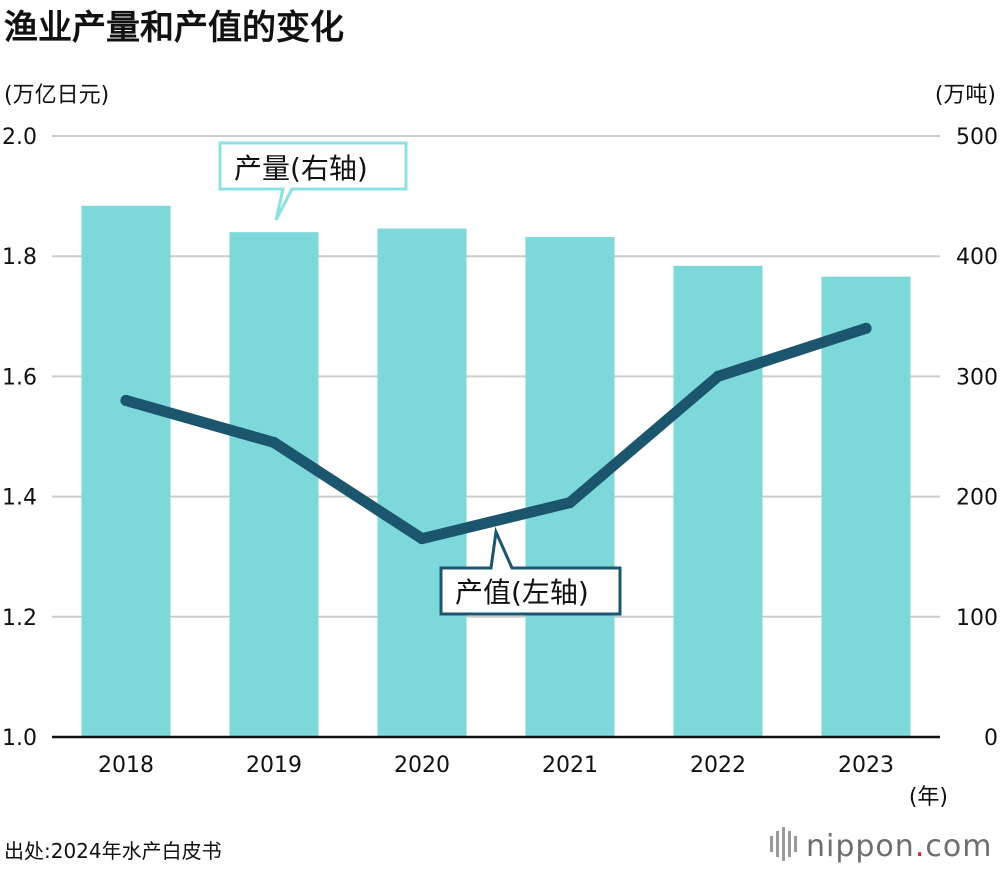 Image resolution: width=1000 pixels, height=870 pixels. I want to click on left-tick-label: 2.0, so click(19, 137).